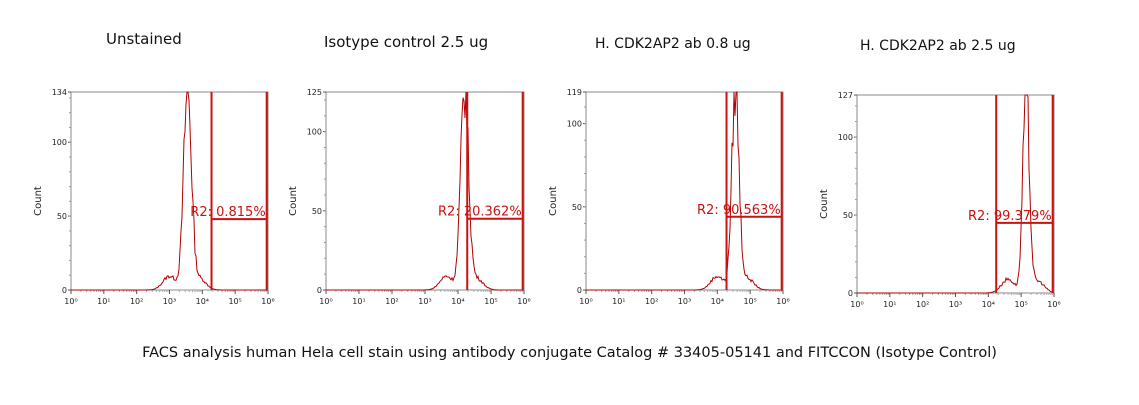 The width and height of the screenshot is (1139, 405). Describe the element at coordinates (574, 92) in the screenshot. I see `y-tick-label: 119` at that location.